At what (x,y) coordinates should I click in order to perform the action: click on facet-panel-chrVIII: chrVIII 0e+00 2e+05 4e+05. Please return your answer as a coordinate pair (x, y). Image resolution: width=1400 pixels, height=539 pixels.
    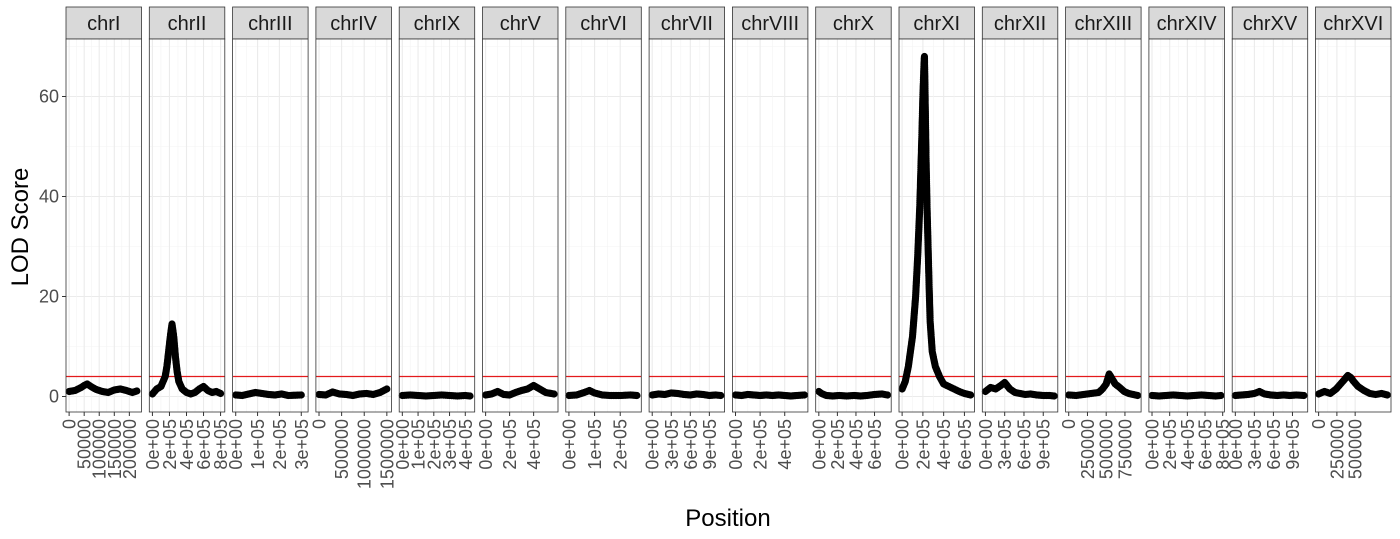
    Looking at the image, I should click on (767, 238).